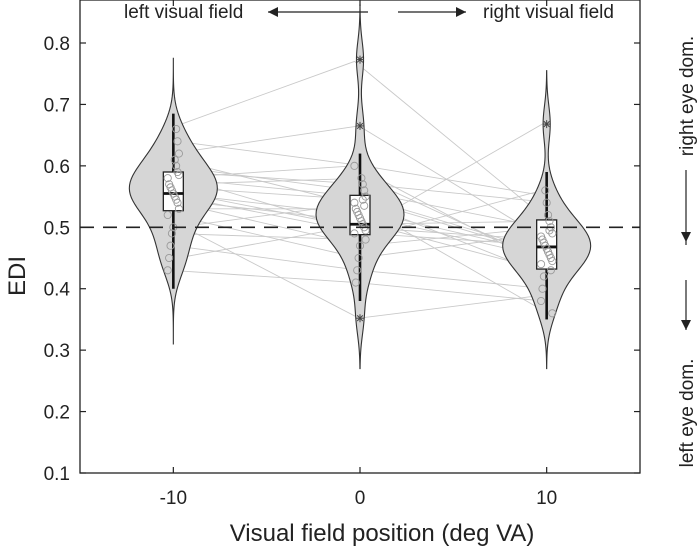 Image resolution: width=700 pixels, height=556 pixels. I want to click on right-arrow-icon, so click(432, 12).